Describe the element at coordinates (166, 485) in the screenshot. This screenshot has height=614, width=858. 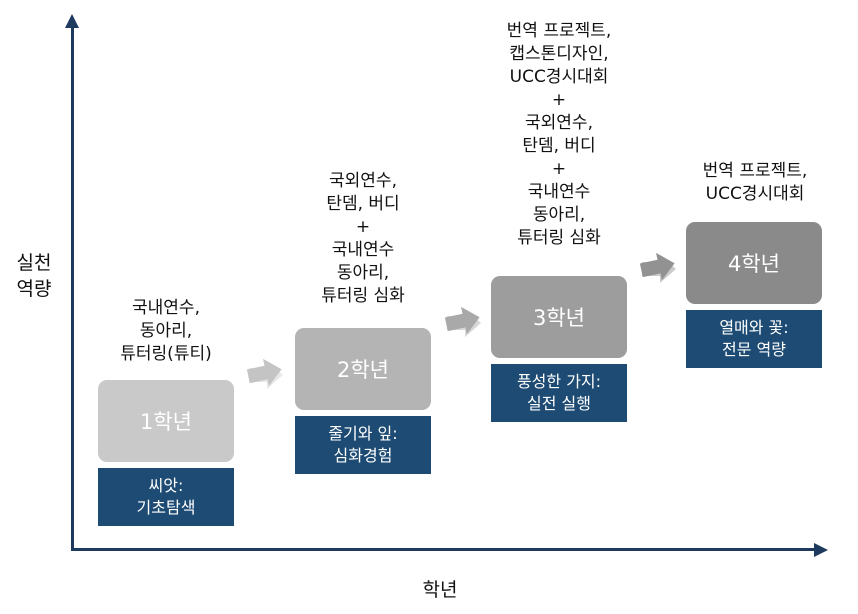
I see `caption-line: 씨앗:` at that location.